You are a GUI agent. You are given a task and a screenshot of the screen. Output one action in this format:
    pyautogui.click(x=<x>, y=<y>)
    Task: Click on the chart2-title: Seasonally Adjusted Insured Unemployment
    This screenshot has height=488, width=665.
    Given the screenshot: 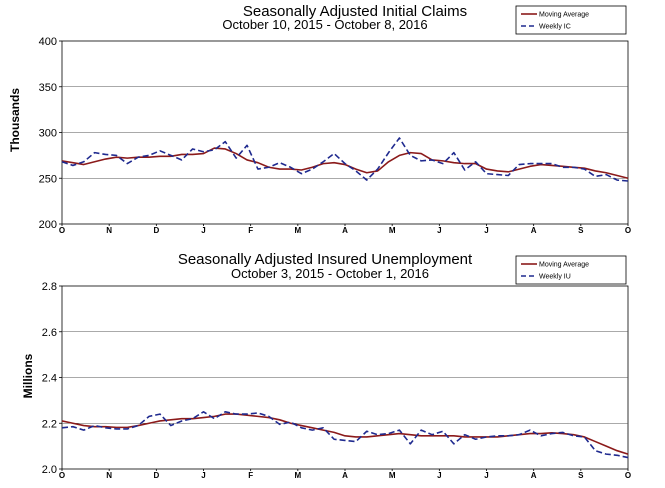 What is the action you would take?
    pyautogui.click(x=325, y=259)
    